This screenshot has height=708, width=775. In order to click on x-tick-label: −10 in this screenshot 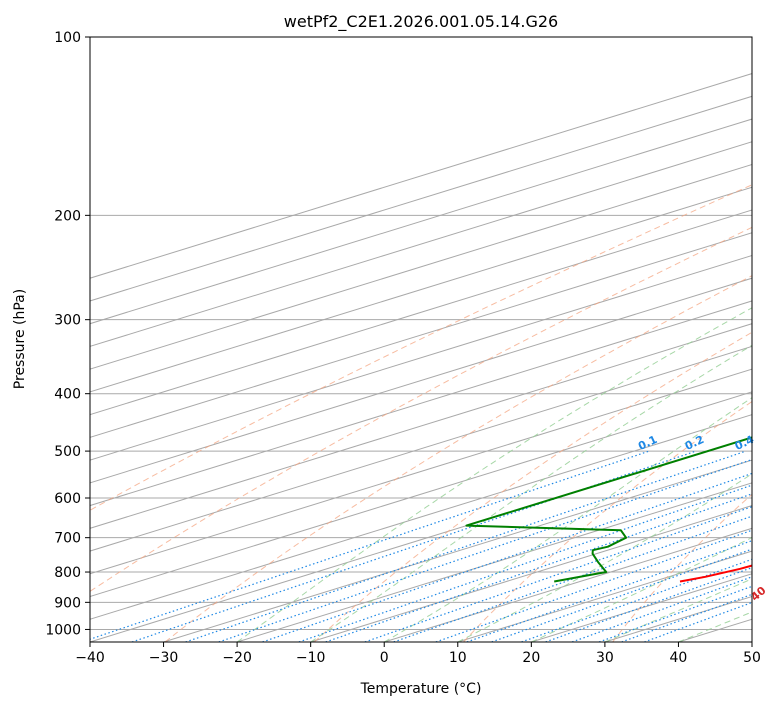, I will do `click(311, 658)`.